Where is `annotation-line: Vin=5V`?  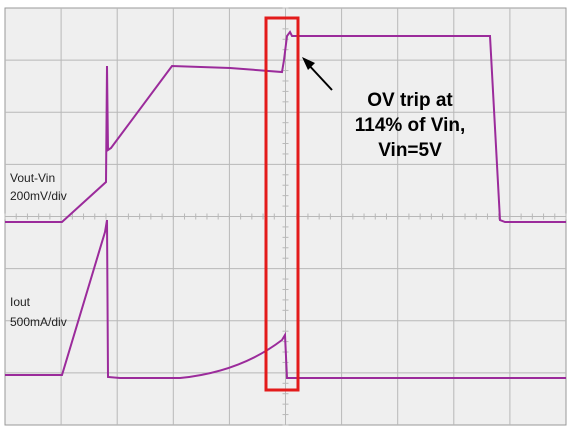
annotation-line: Vin=5V is located at coordinates (410, 150).